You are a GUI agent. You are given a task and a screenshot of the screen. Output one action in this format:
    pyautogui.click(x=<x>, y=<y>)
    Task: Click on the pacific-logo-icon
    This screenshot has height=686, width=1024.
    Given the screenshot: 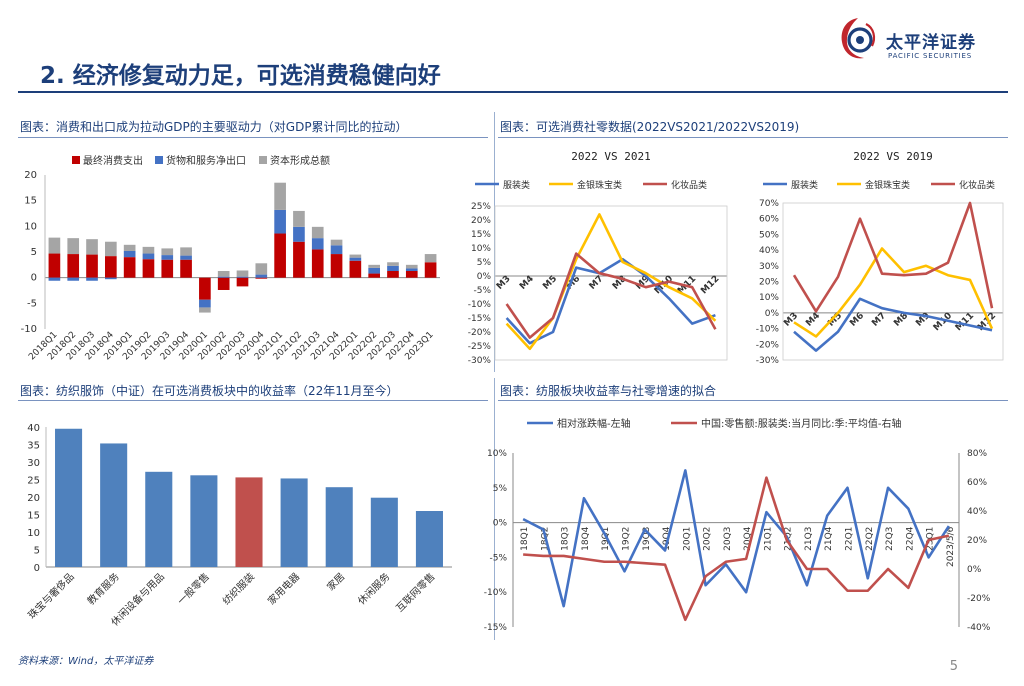 What is the action you would take?
    pyautogui.click(x=858, y=38)
    